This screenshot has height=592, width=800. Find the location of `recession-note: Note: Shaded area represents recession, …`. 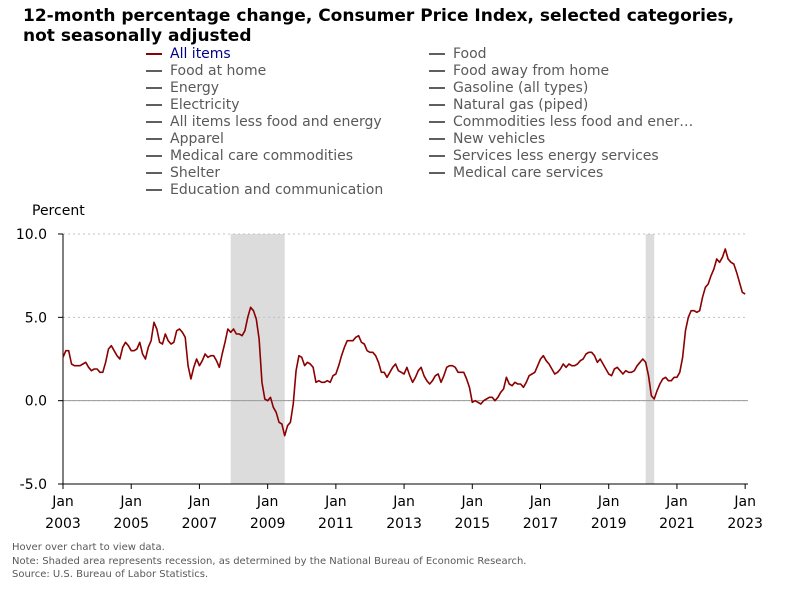

recession-note: Note: Shaded area represents recession, … is located at coordinates (269, 561).